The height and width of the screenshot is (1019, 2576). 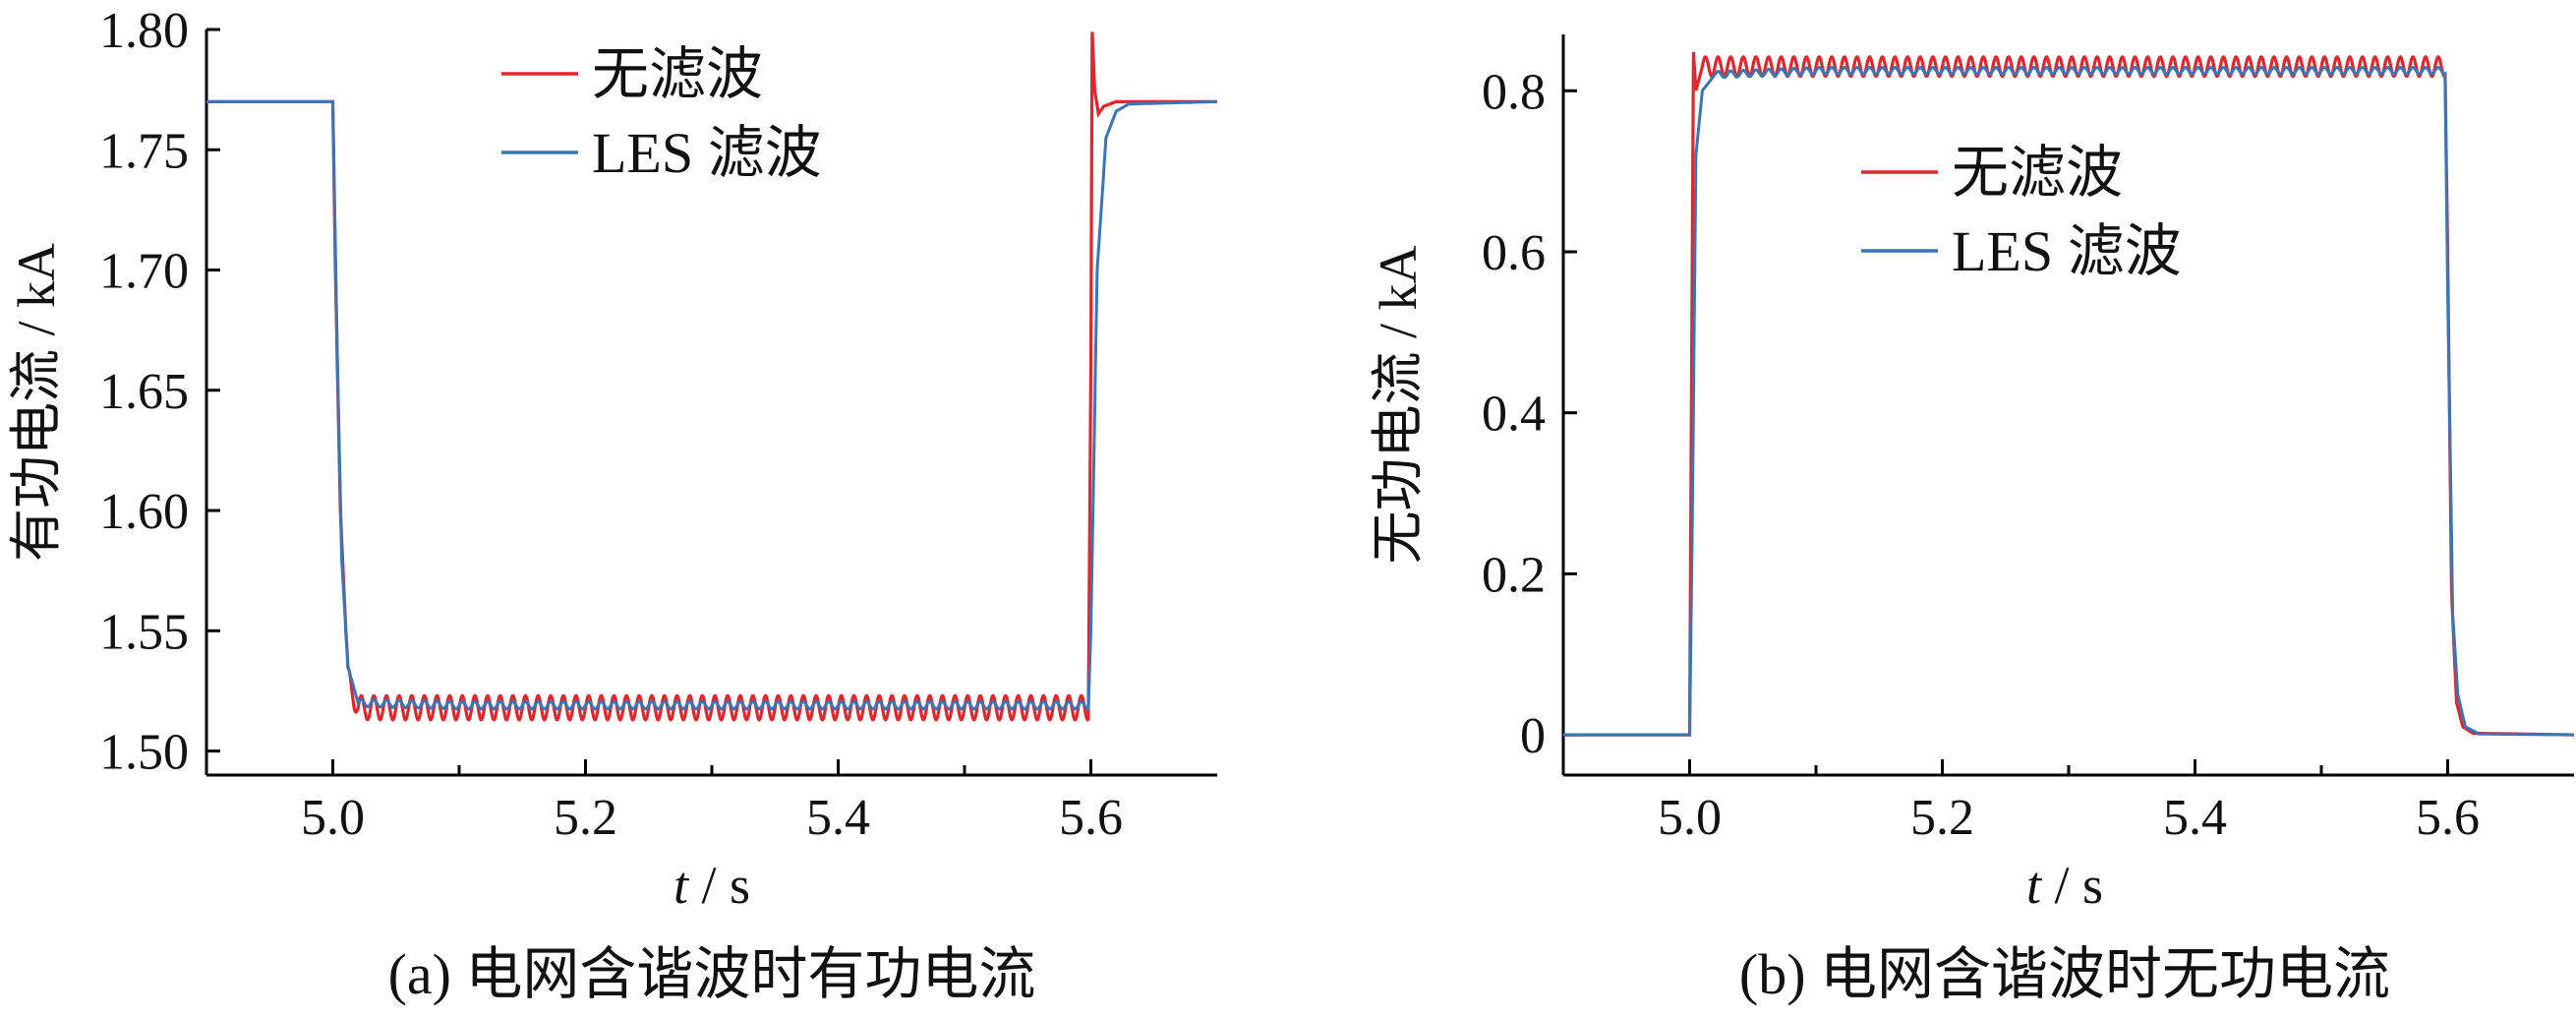 What do you see at coordinates (36, 403) in the screenshot?
I see `y-axis-label: 有功电流 / kA` at bounding box center [36, 403].